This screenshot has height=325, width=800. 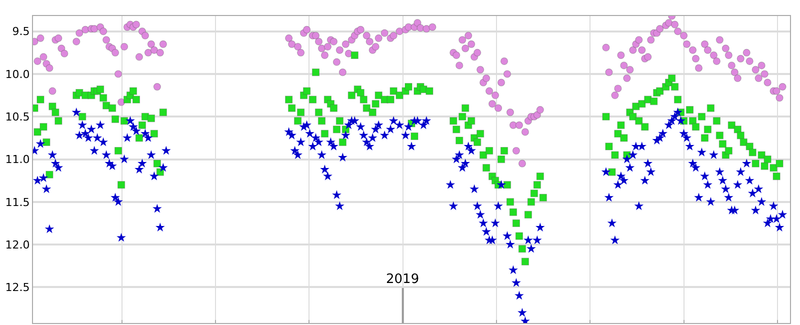 I want to click on y-tick-label: 10.0, so click(x=17, y=74).